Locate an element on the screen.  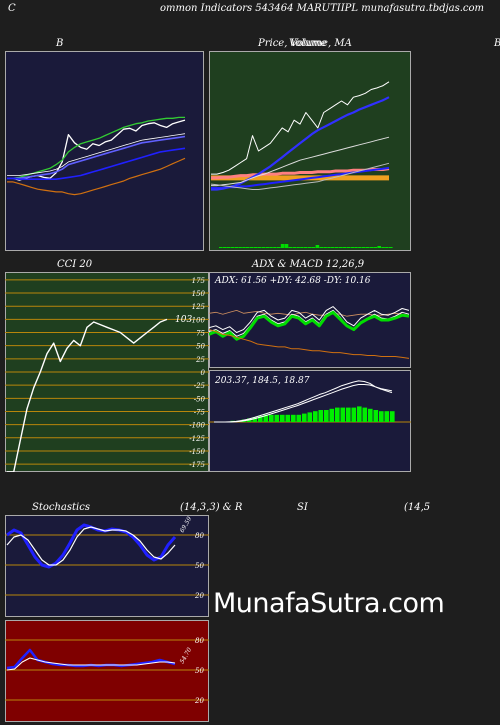
cci-tick-label: -175 is located at coordinates (197, 465).